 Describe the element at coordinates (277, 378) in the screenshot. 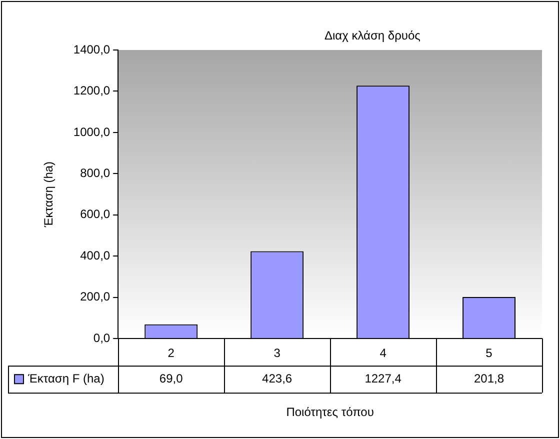

I see `data-label: 423,6` at that location.